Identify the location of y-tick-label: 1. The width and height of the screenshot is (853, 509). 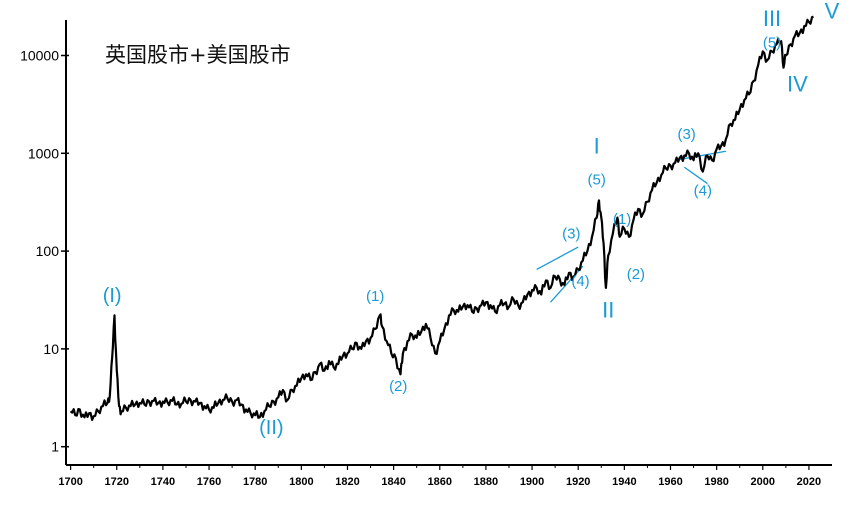
(55, 447).